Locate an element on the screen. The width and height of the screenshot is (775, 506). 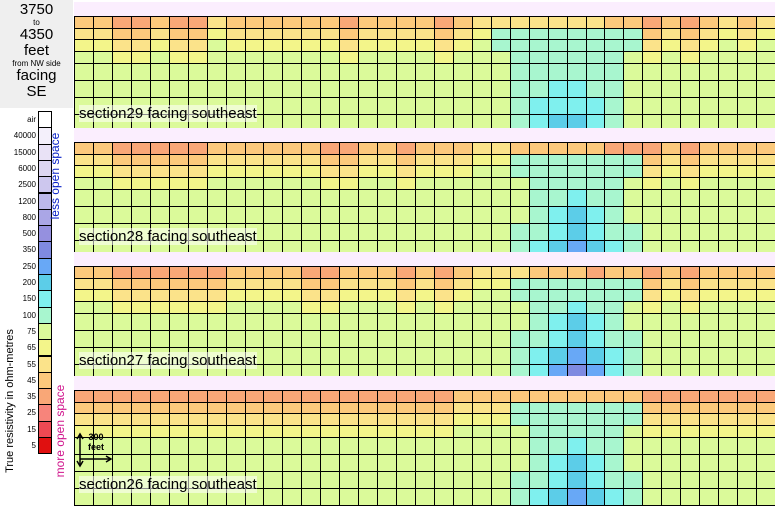
legend-tick-label: 15 is located at coordinates (31, 429).